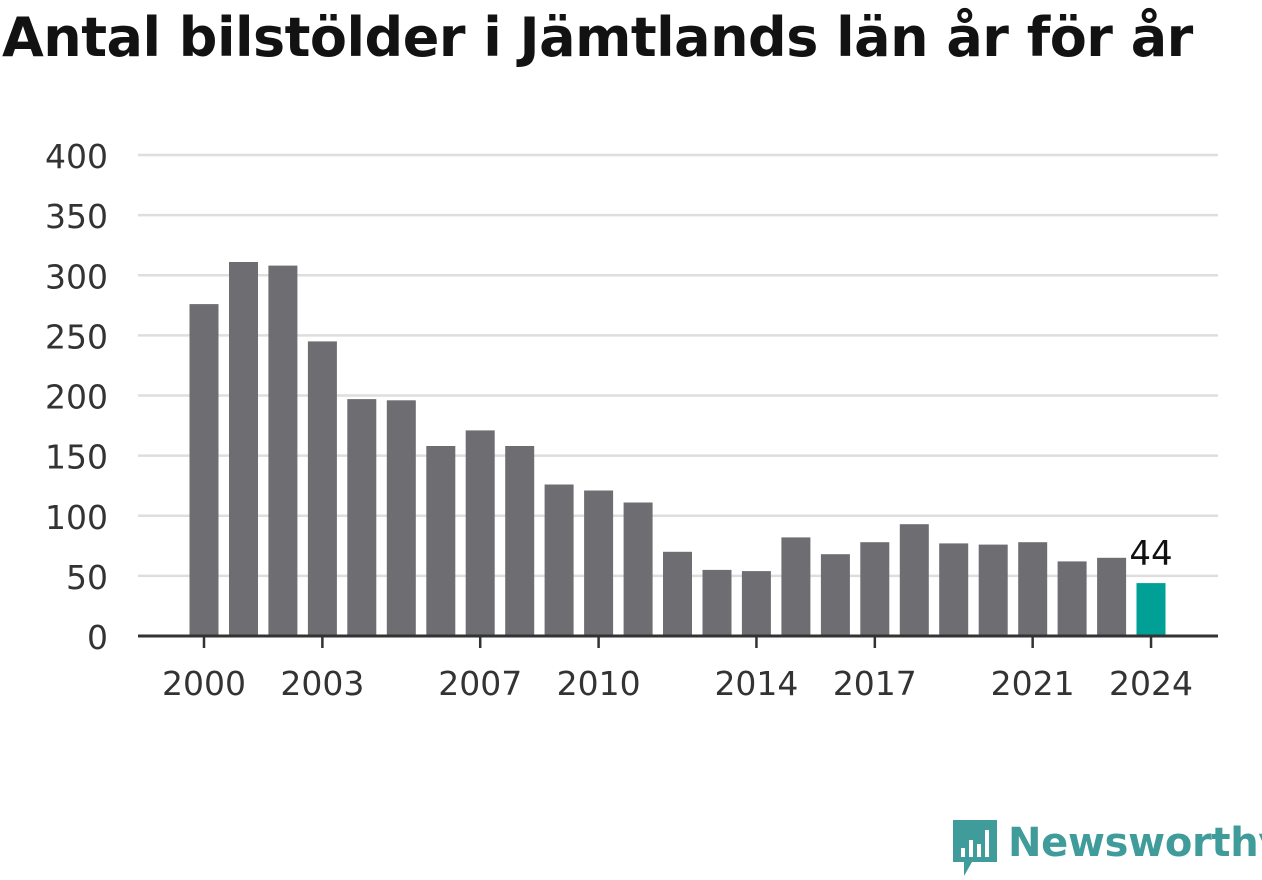  Describe the element at coordinates (76, 216) in the screenshot. I see `y-tick-label: 350` at that location.